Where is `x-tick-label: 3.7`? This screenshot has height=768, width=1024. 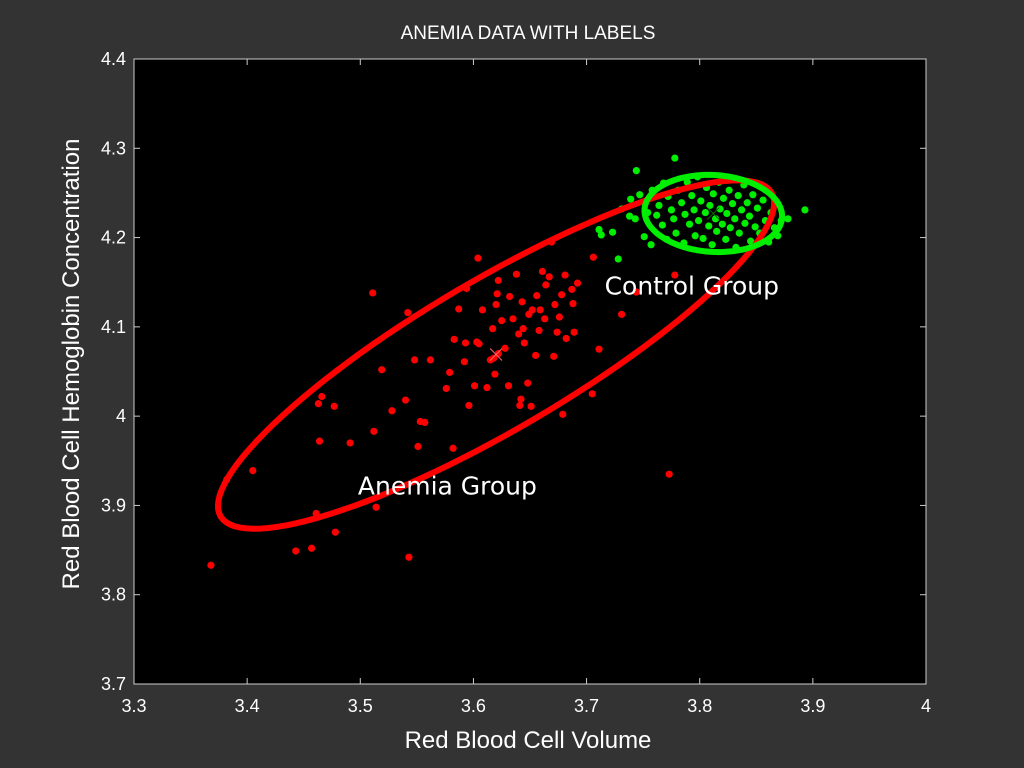 x-tick-label: 3.7 is located at coordinates (586, 706).